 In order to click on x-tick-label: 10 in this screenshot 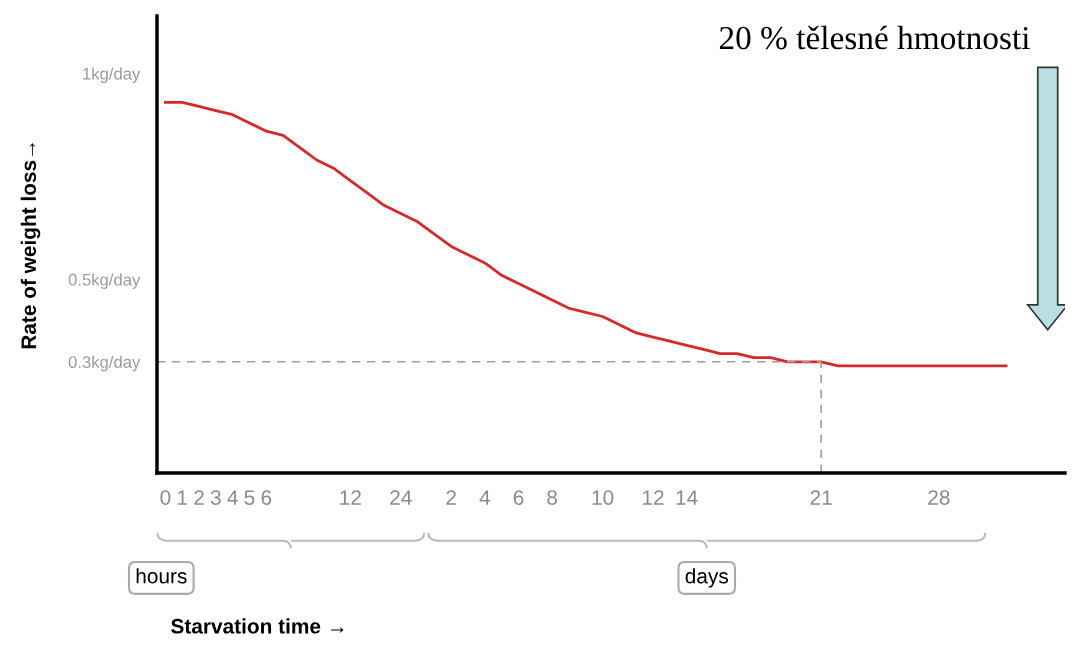, I will do `click(603, 497)`.